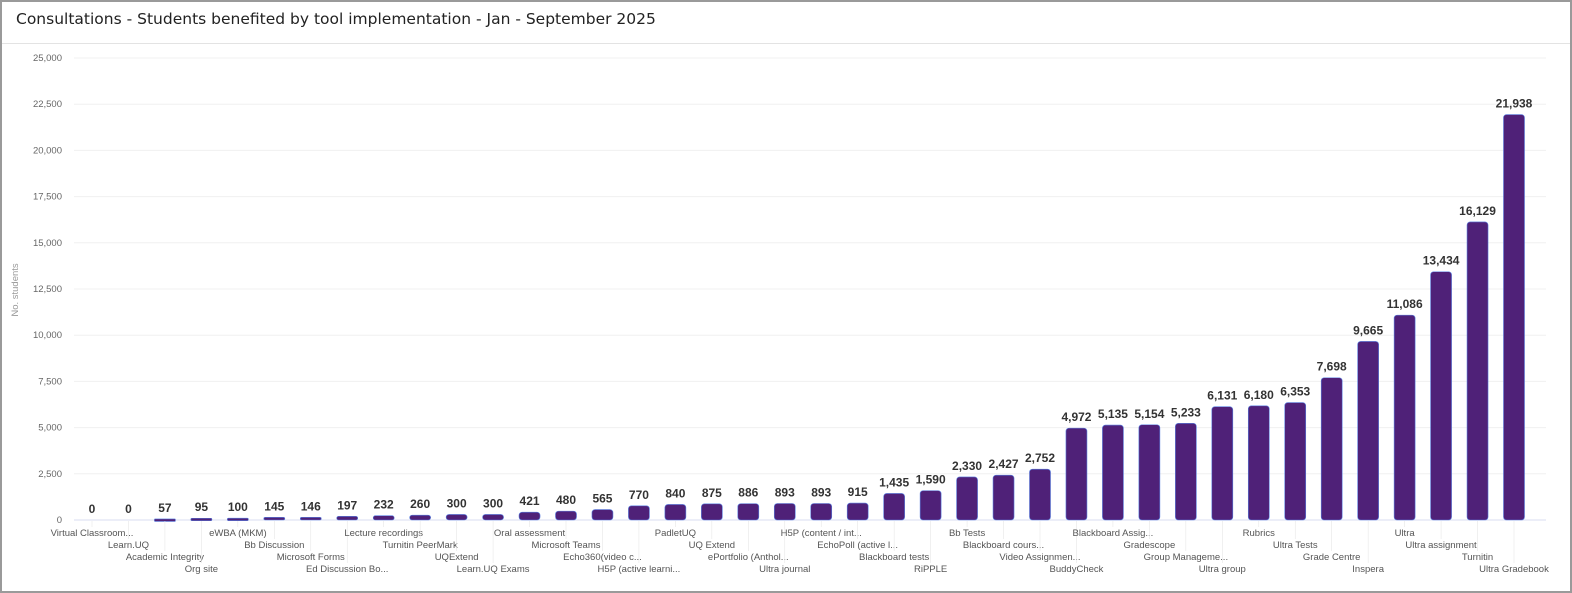  Describe the element at coordinates (384, 505) in the screenshot. I see `data-label: 232` at that location.